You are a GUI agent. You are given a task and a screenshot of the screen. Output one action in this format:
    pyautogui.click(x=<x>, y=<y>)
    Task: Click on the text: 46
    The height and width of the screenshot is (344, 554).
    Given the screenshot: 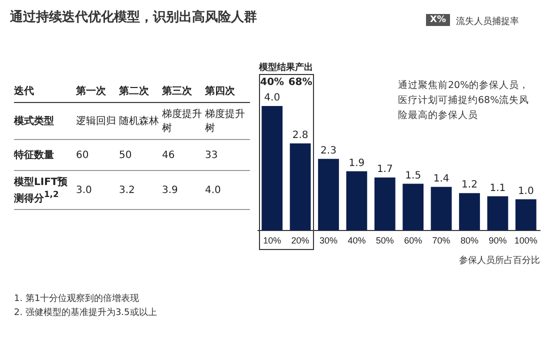 What is the action you would take?
    pyautogui.click(x=169, y=155)
    